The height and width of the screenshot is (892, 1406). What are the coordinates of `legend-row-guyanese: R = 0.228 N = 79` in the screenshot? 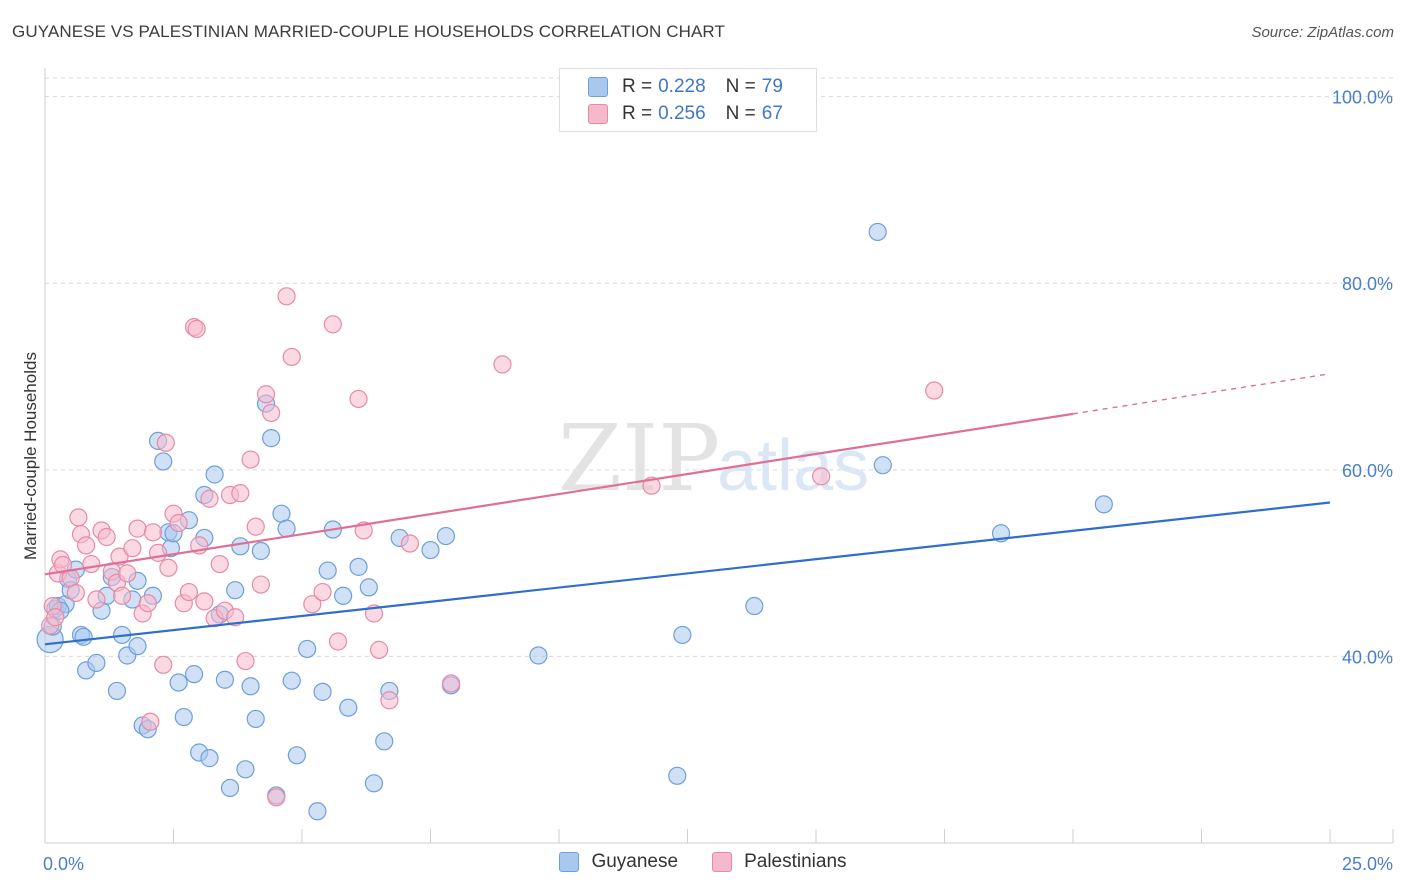 It's located at (685, 87).